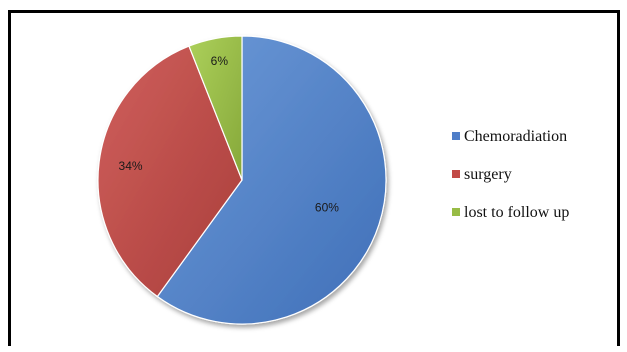  I want to click on legend-label-lost-to-follow-up: lost to follow up, so click(516, 212).